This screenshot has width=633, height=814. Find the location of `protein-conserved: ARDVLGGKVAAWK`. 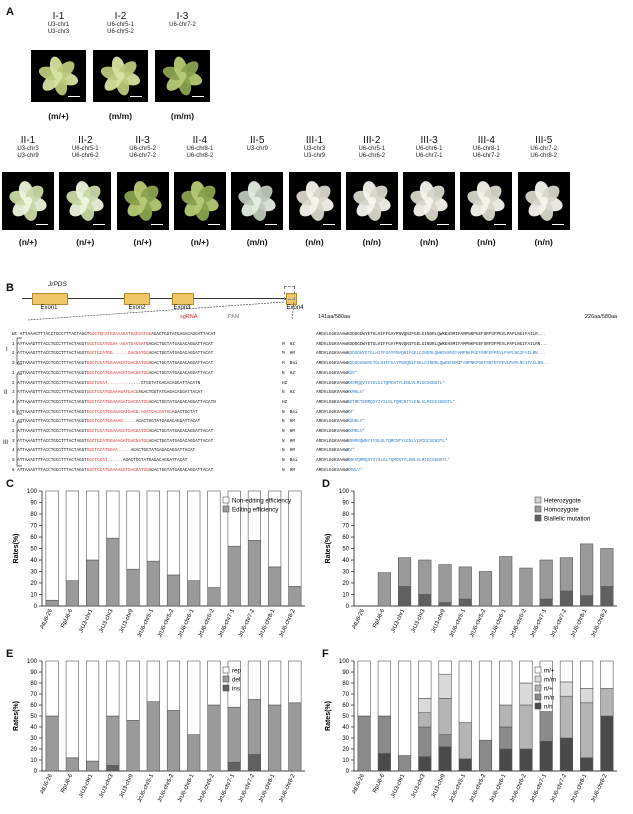

protein-conserved: ARDVLGGKVAAWK is located at coordinates (333, 441).